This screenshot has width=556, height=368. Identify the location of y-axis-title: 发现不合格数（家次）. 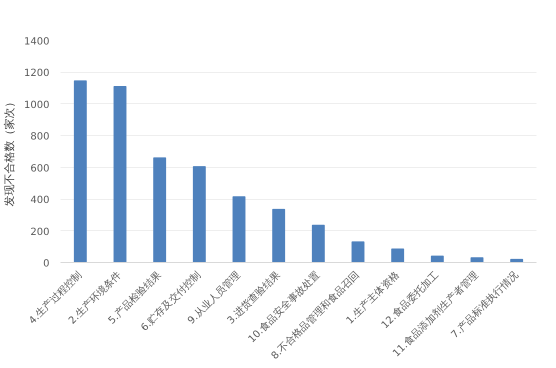
(9, 151).